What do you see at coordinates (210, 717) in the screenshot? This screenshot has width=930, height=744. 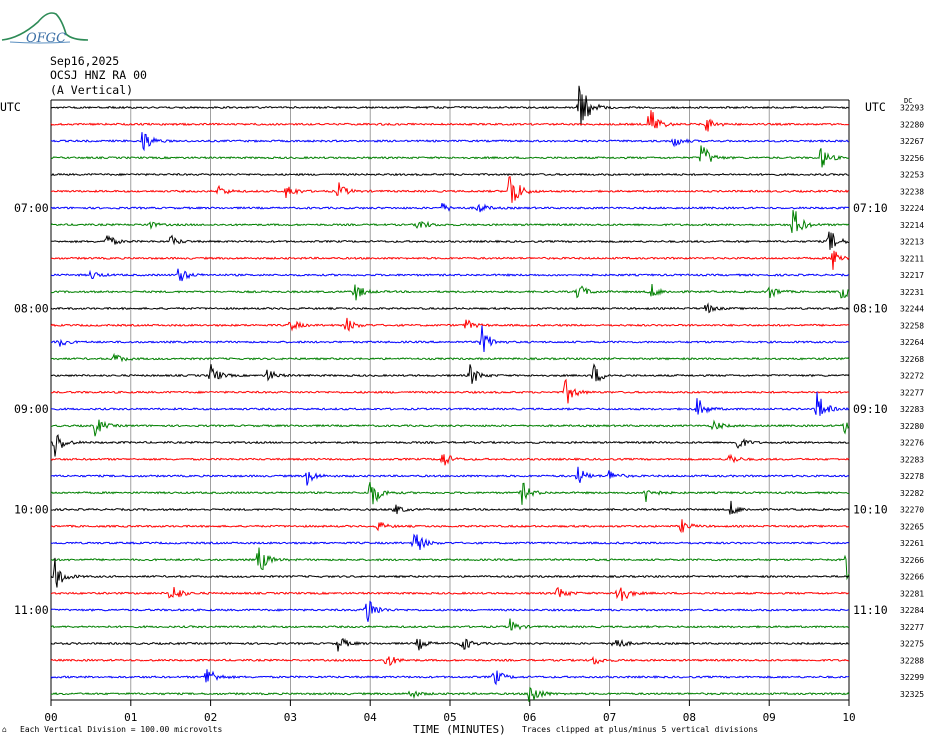 I see `x-tick-label-02: 02` at bounding box center [210, 717].